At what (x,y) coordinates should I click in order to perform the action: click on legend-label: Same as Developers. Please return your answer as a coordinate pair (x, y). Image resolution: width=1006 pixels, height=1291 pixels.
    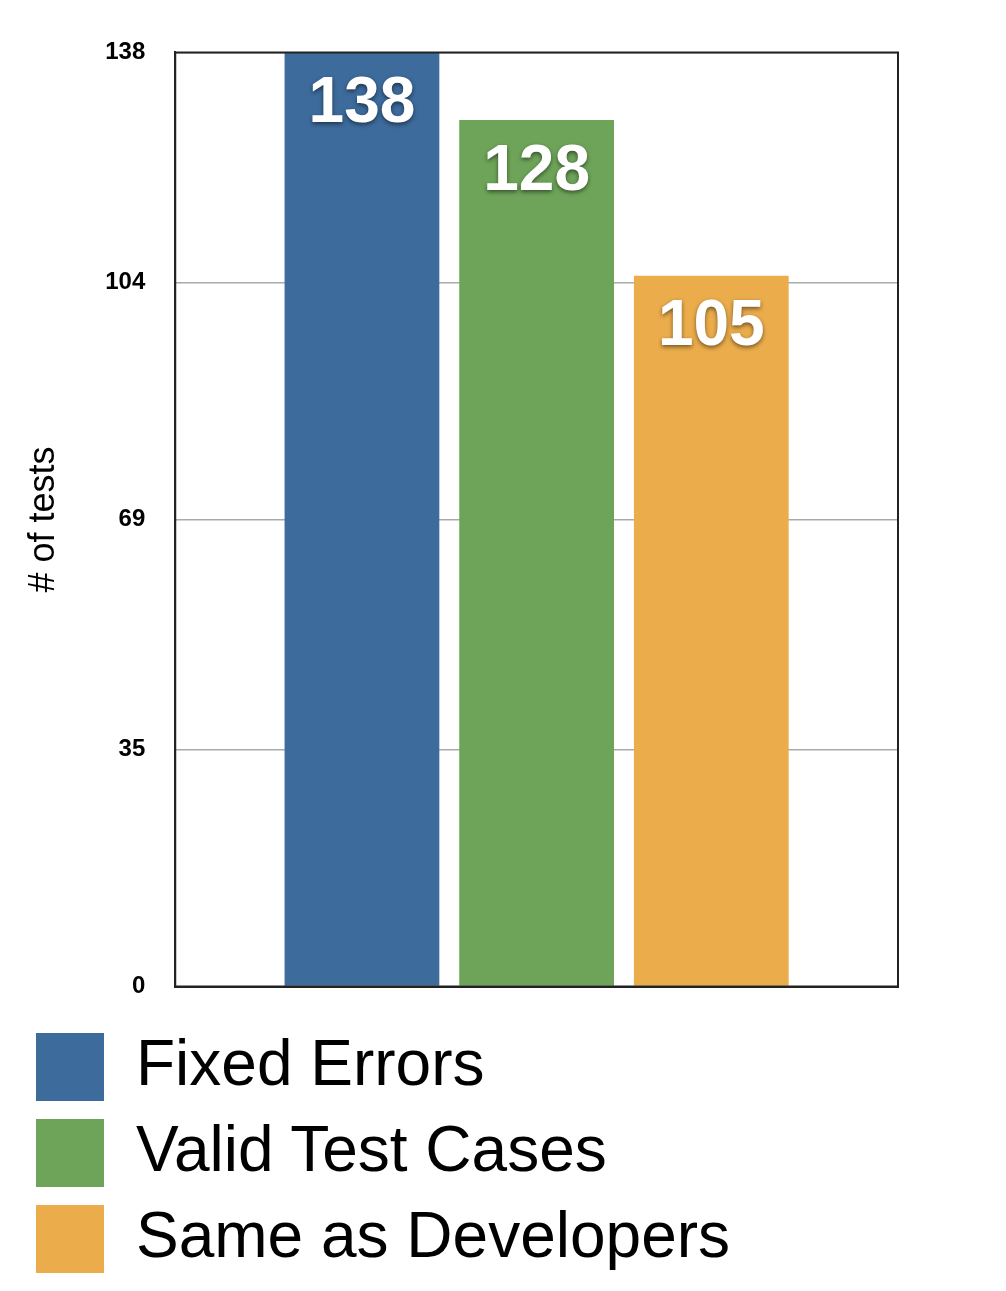
    Looking at the image, I should click on (433, 1234).